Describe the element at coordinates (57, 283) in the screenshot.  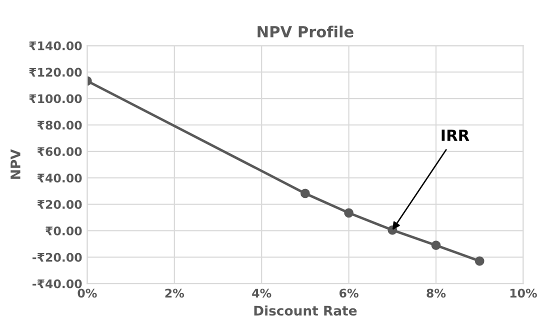
I see `y-tick-label: -₹40.00` at that location.